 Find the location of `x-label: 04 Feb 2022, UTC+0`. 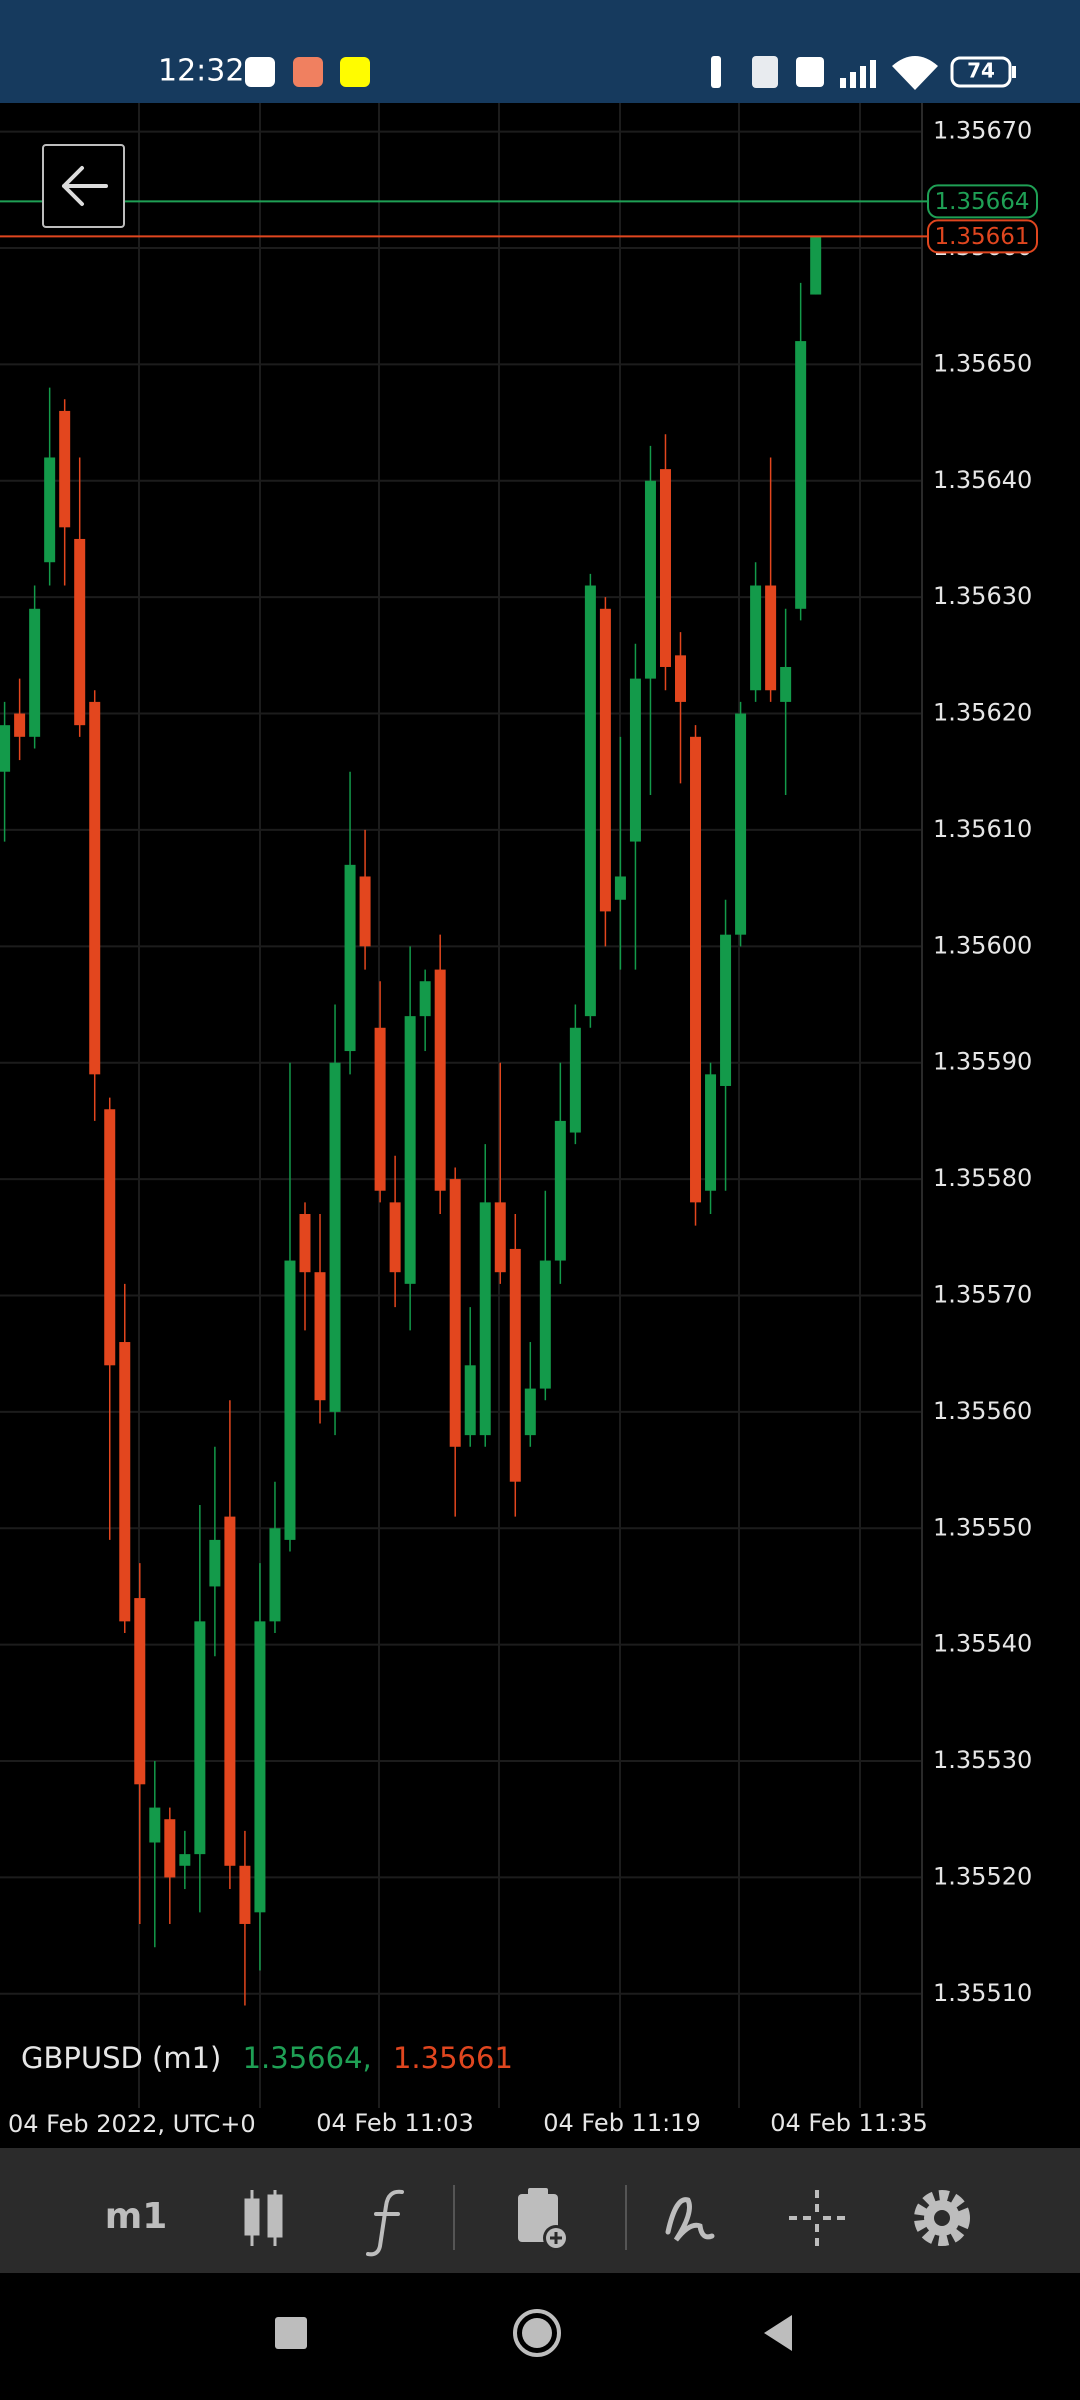

x-label: 04 Feb 2022, UTC+0 is located at coordinates (132, 2124).